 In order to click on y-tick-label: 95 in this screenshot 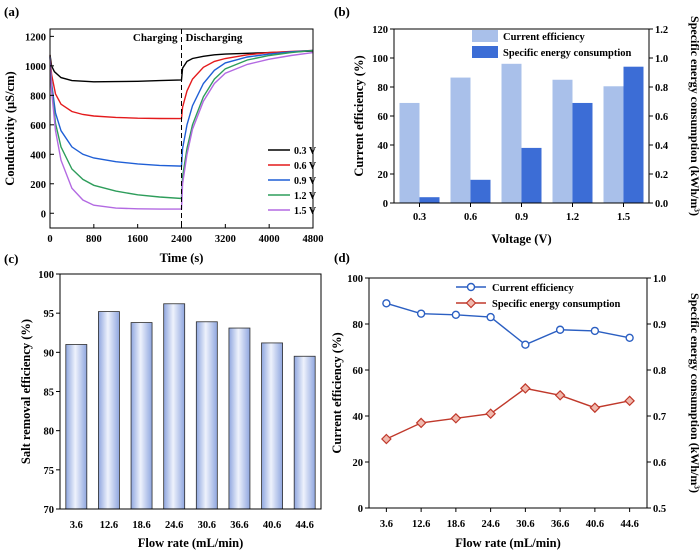, I will do `click(49, 314)`.